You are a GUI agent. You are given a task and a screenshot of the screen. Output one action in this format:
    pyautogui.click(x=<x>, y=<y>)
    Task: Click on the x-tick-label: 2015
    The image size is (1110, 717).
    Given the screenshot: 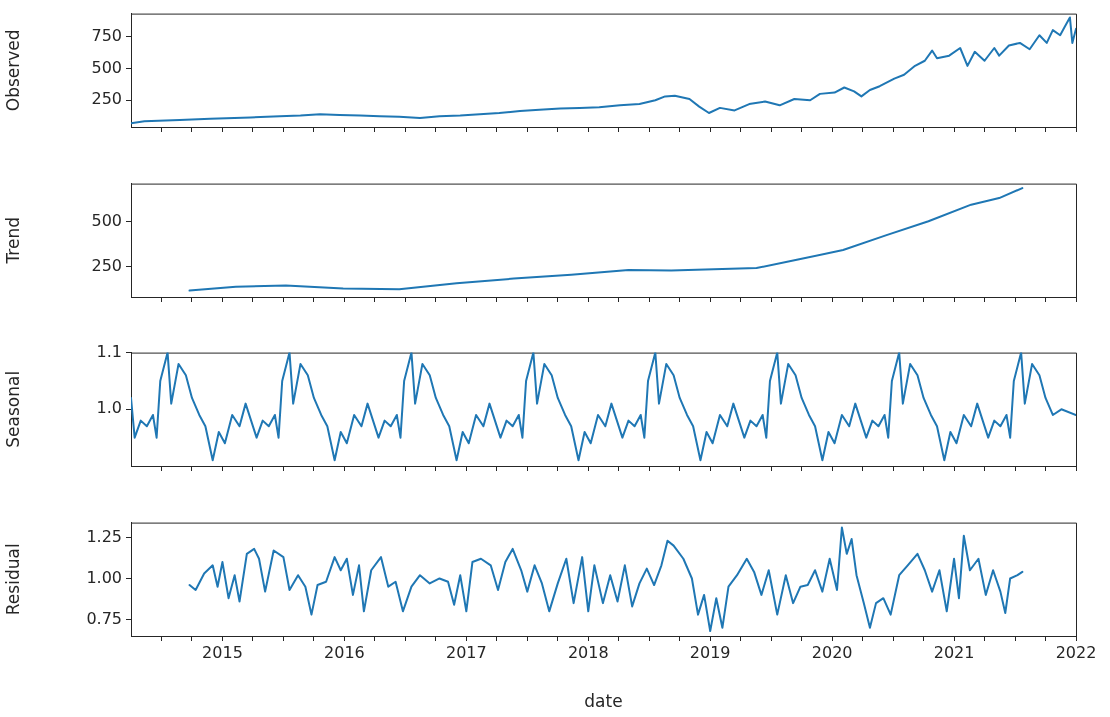 What is the action you would take?
    pyautogui.click(x=222, y=652)
    